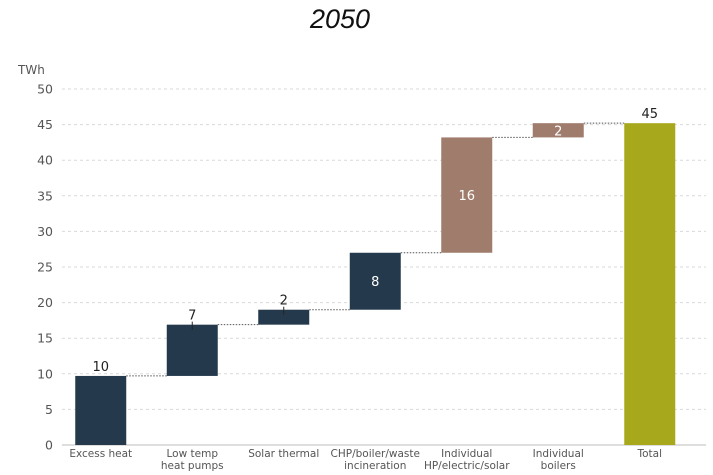 This screenshot has height=475, width=713. Describe the element at coordinates (45, 373) in the screenshot. I see `y-tick-label: 10` at that location.